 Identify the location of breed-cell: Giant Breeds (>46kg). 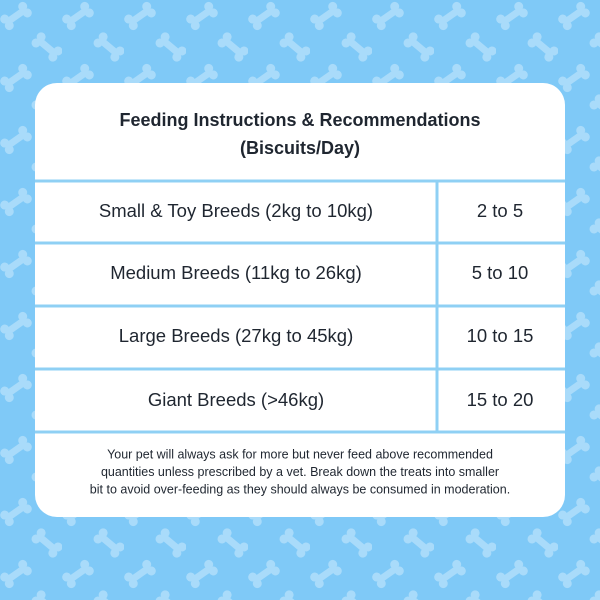
(236, 399).